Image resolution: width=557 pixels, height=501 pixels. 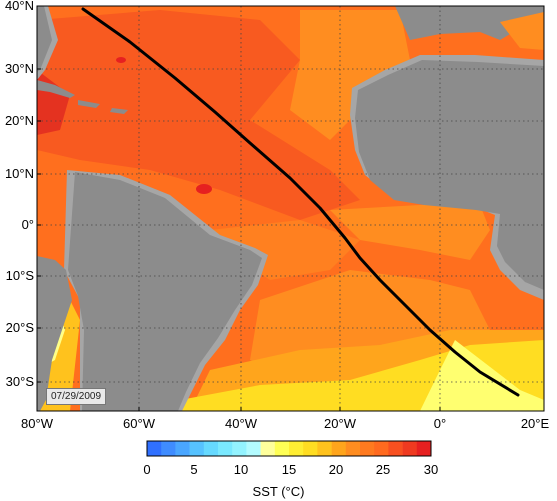 I want to click on lat-label-20s: 20°S, so click(x=19, y=327).